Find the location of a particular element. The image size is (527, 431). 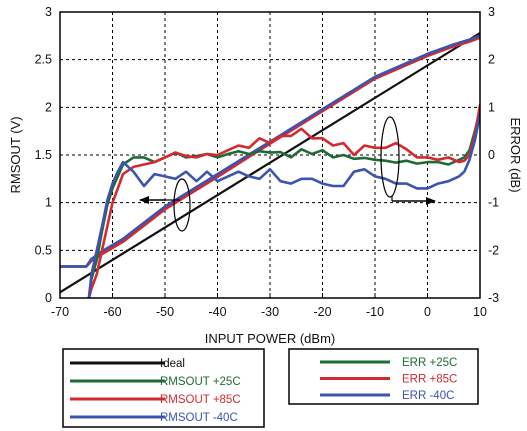

x-tick-label: -70 is located at coordinates (60, 312).